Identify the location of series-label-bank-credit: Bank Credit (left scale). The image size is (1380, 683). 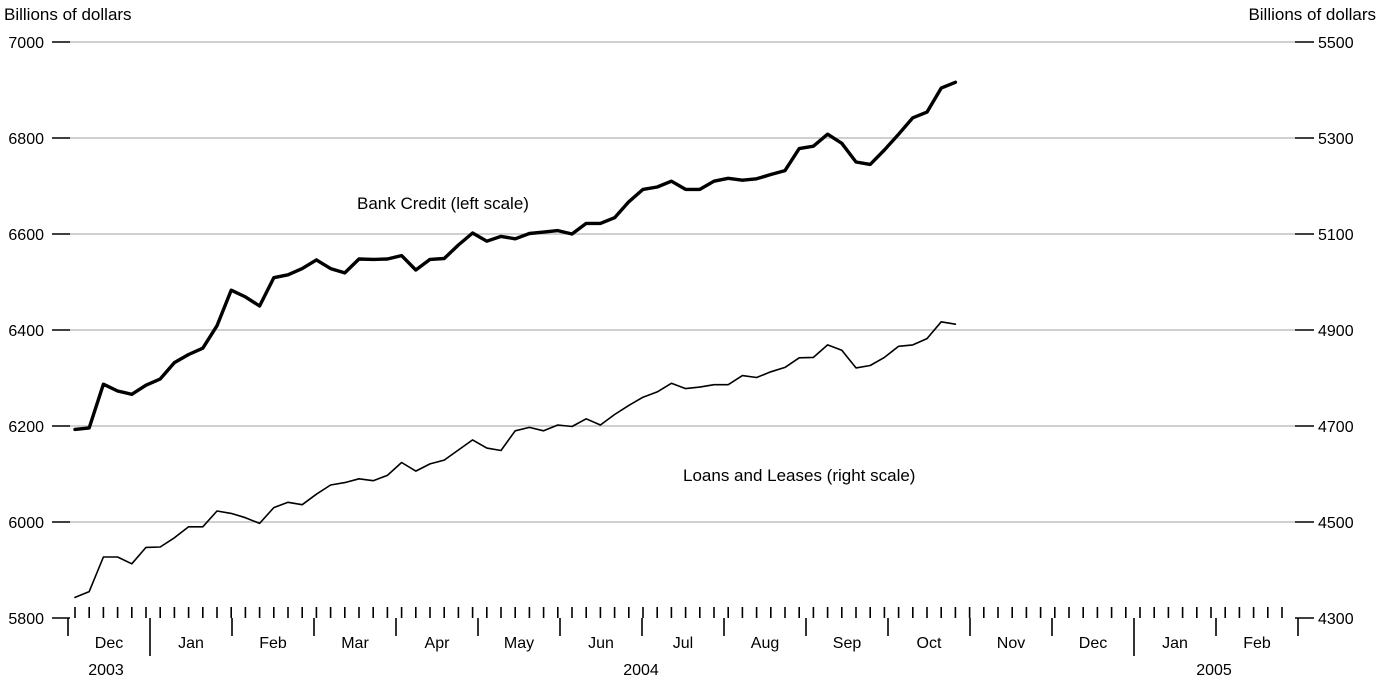
(443, 203).